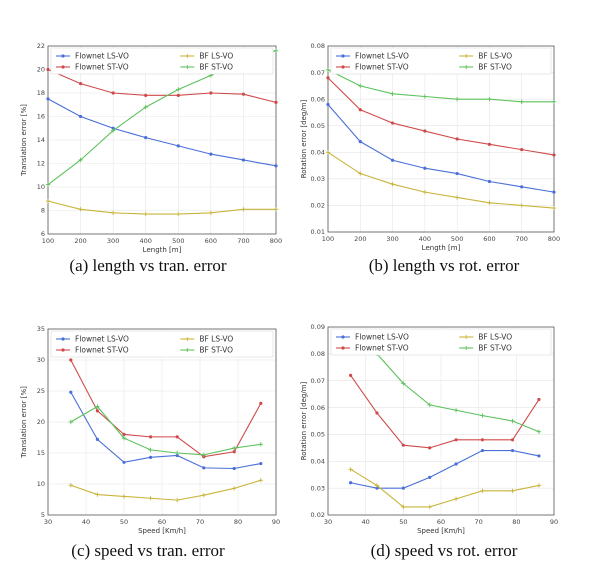 The image size is (592, 575). Describe the element at coordinates (444, 265) in the screenshot. I see `caption-b: (b) length vs rot. error` at that location.